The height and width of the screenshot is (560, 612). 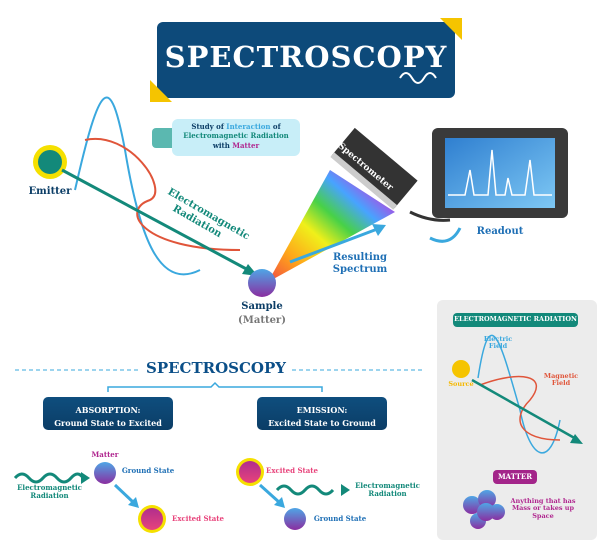 What do you see at coordinates (198, 518) in the screenshot?
I see `absorption-excited-label: Excited State` at bounding box center [198, 518].